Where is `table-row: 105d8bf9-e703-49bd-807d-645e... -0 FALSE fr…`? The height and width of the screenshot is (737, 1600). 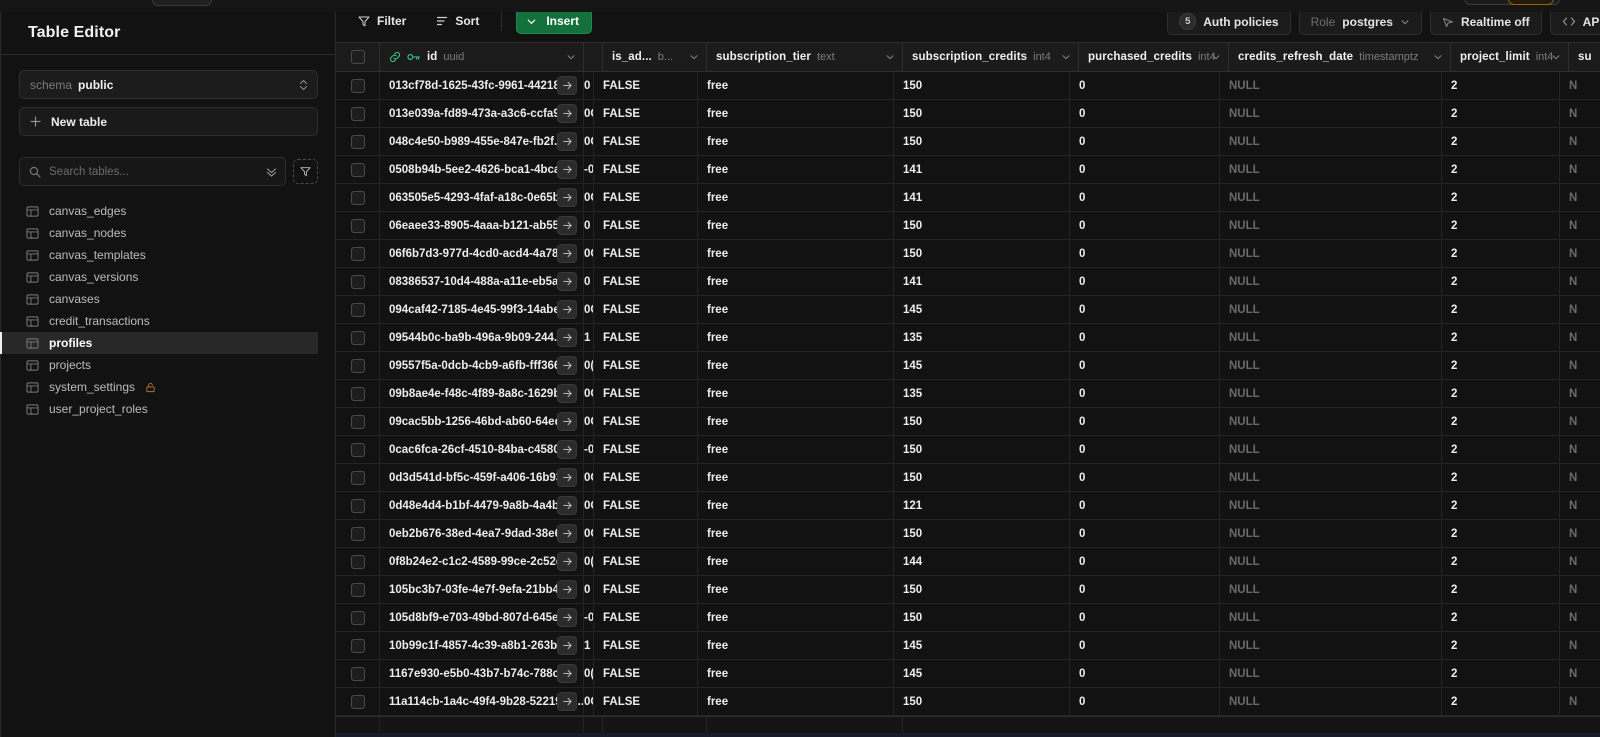
table-row: 105d8bf9-e703-49bd-807d-645e... -0 FALSE fr… is located at coordinates (968, 618).